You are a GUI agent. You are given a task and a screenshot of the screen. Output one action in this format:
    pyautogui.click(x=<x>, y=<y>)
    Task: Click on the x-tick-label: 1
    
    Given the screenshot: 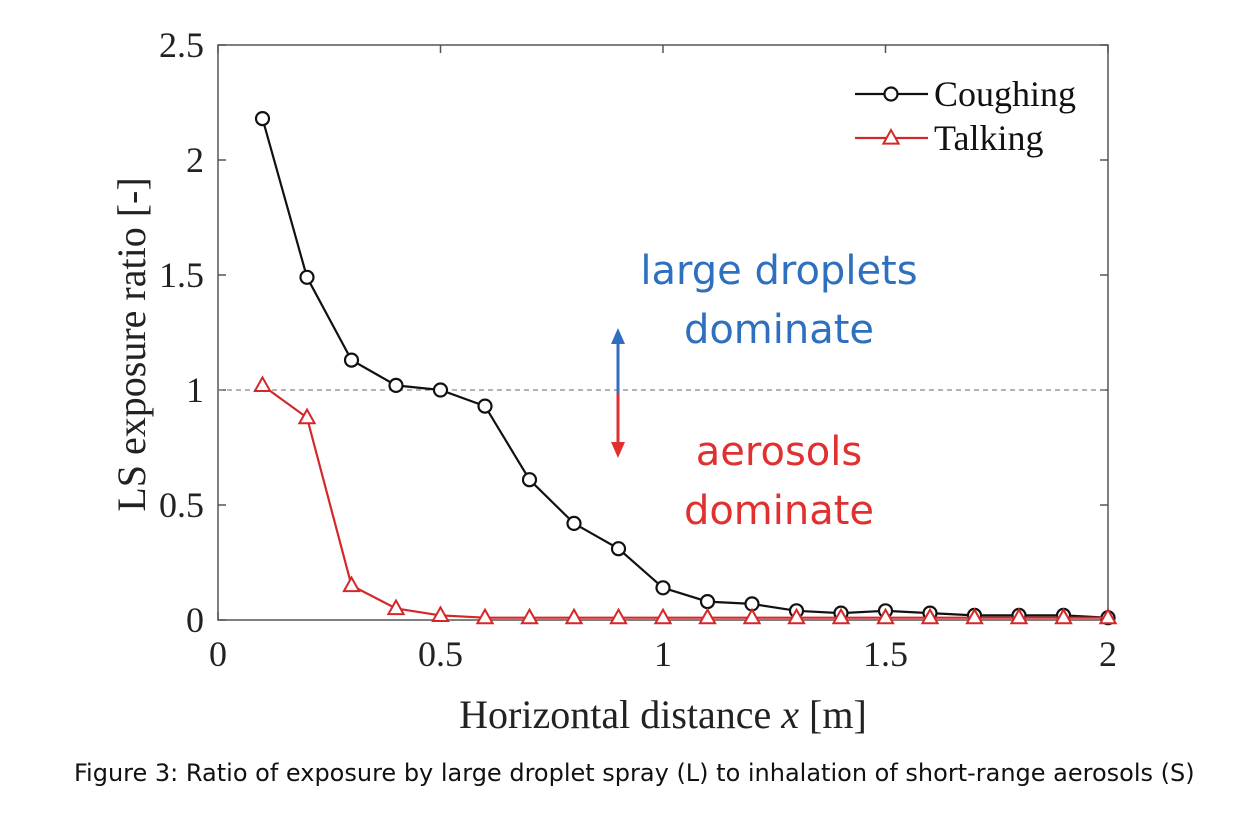 What is the action you would take?
    pyautogui.click(x=663, y=654)
    